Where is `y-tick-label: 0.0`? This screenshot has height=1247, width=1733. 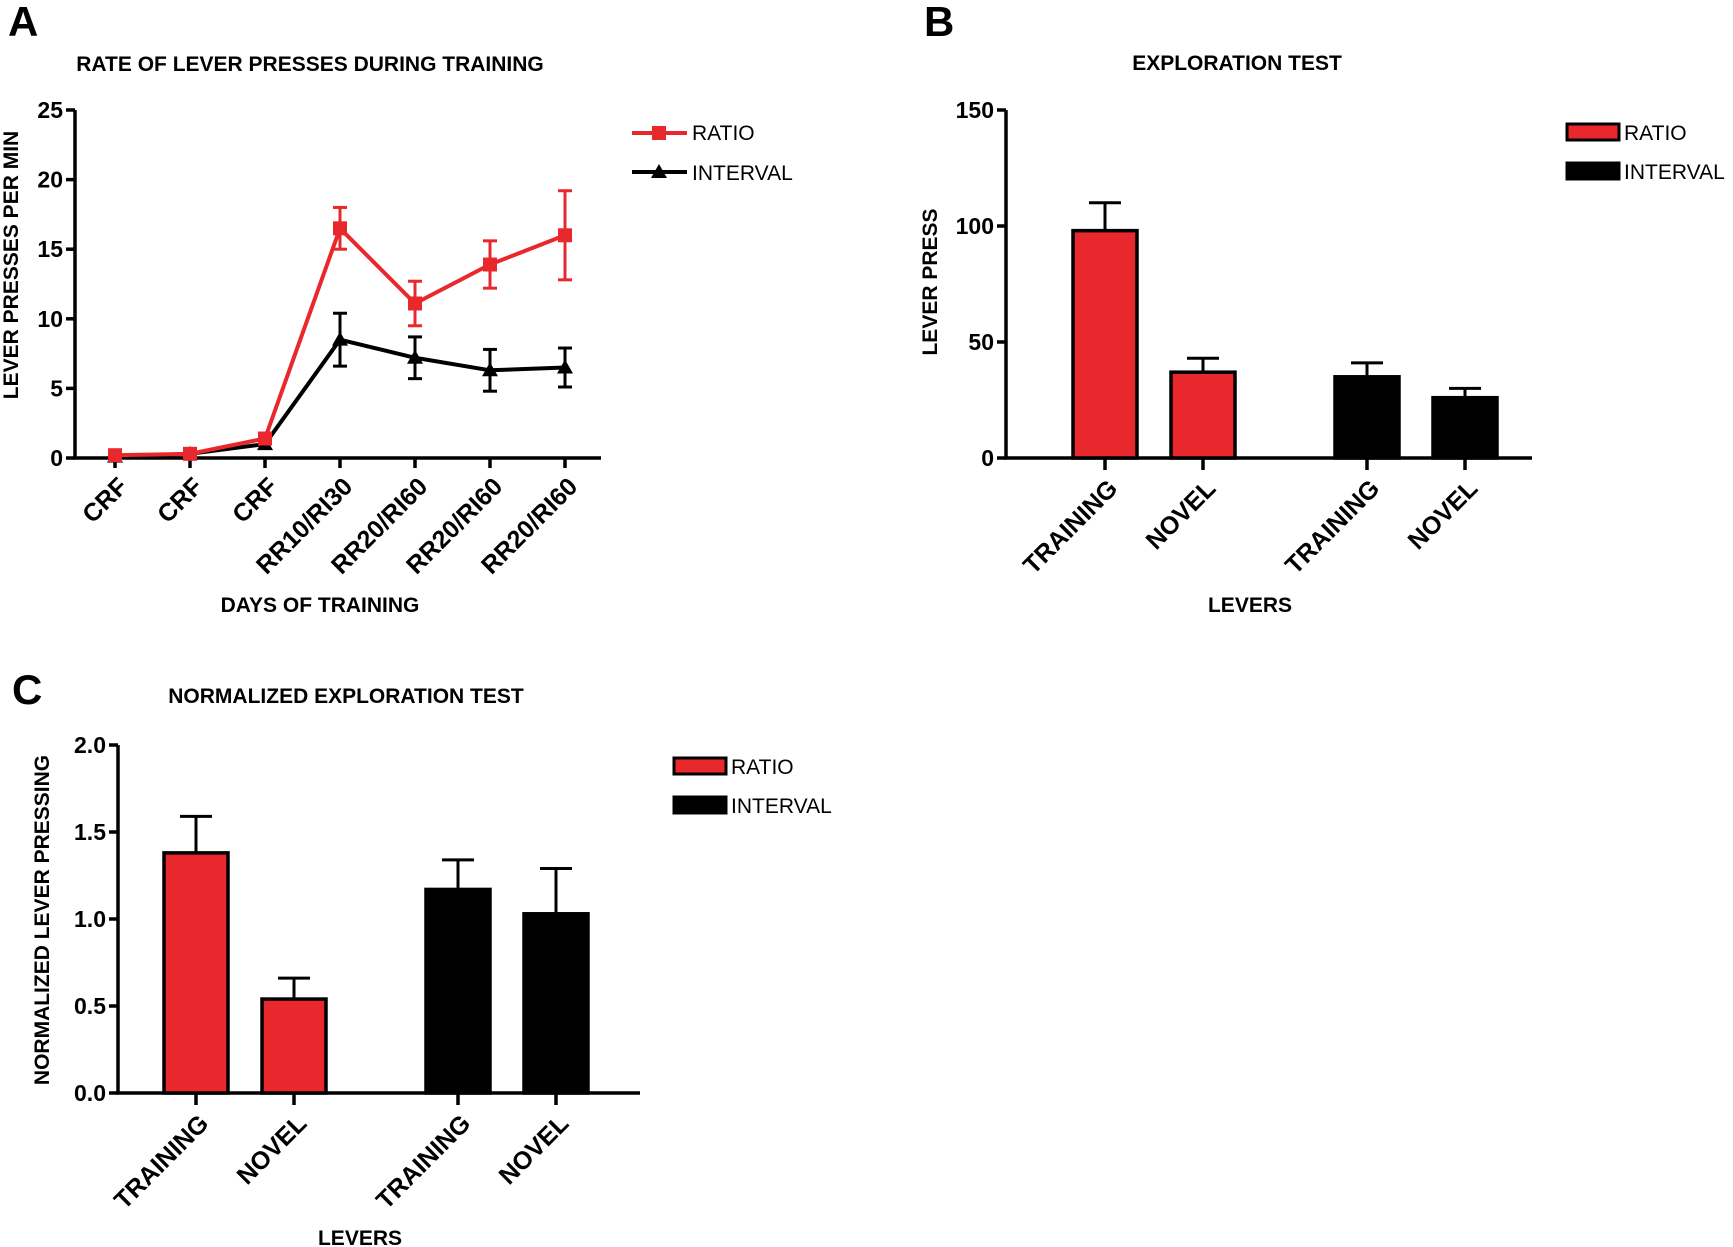
y-tick-label: 0.0 is located at coordinates (90, 1093).